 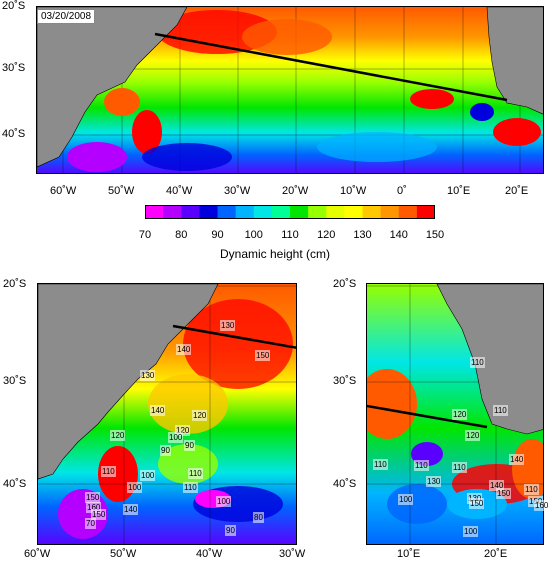 I want to click on left-lon-label: 60˚W, so click(x=37, y=554).